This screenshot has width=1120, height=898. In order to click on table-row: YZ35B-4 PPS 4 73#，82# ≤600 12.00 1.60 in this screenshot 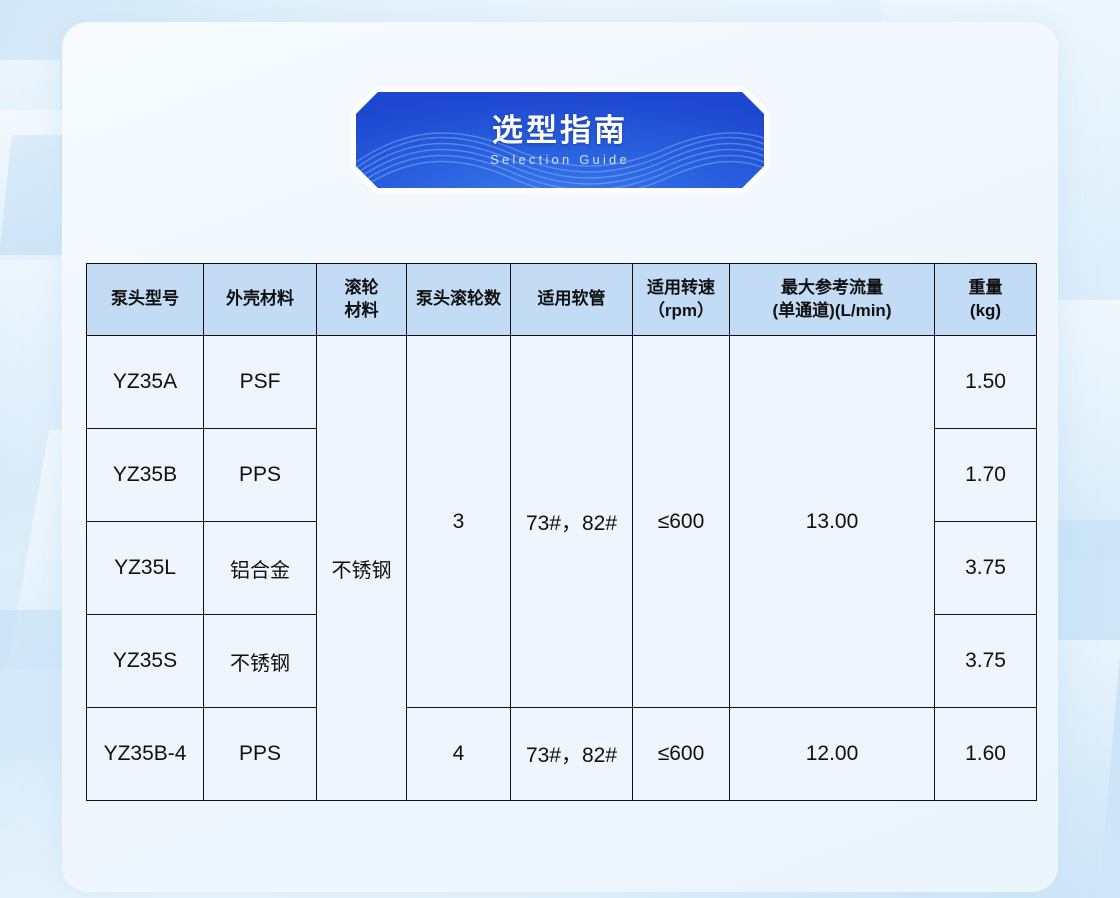, I will do `click(561, 754)`.